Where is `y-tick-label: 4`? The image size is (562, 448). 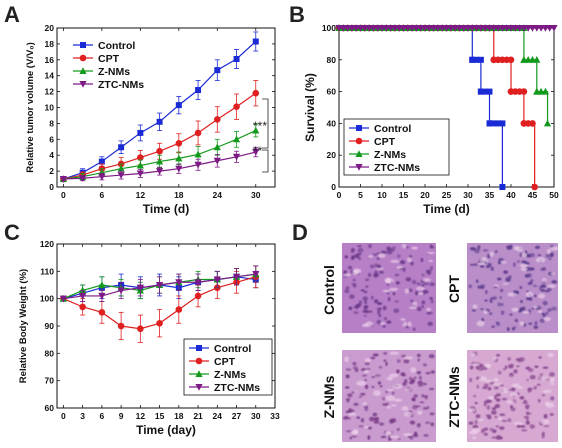 y-tick-label: 4 is located at coordinates (51, 155).